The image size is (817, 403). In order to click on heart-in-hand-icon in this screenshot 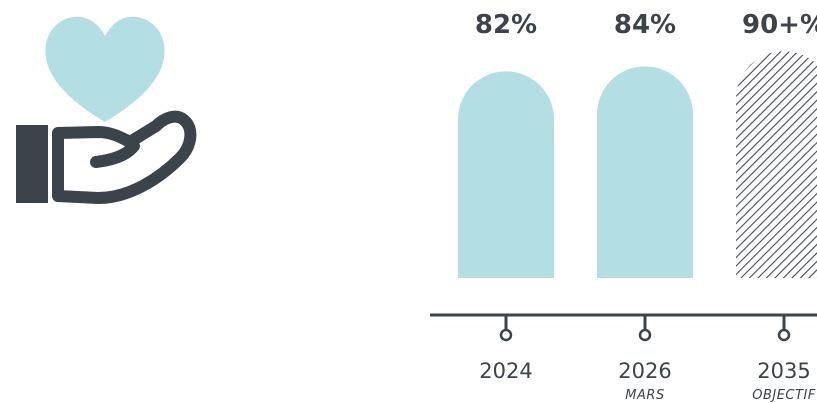, I will do `click(105, 110)`.